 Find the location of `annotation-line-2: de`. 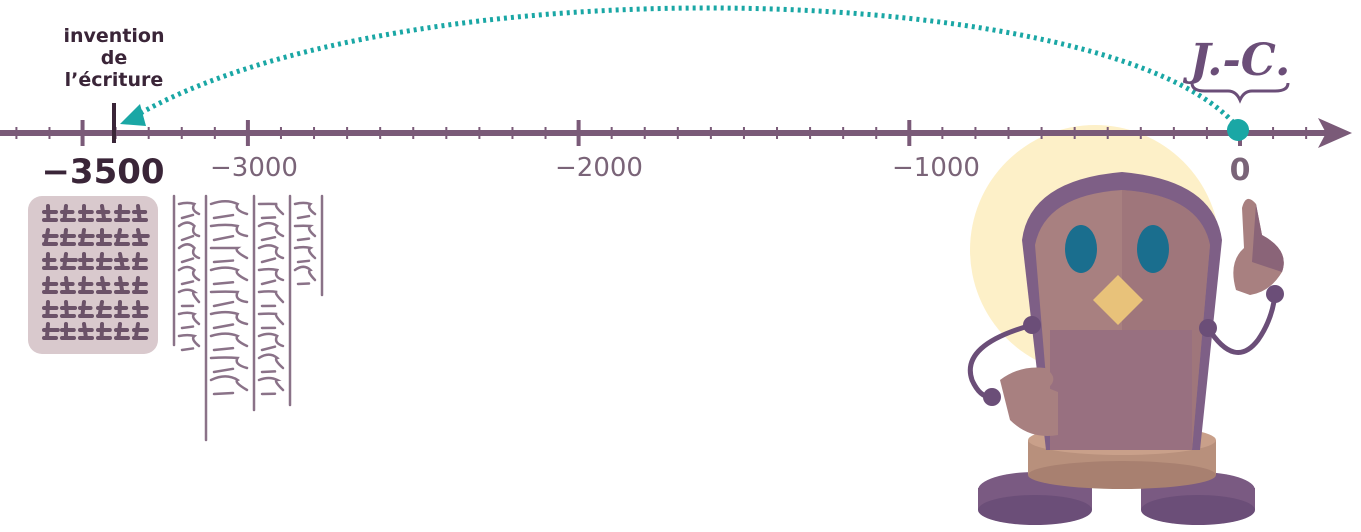

annotation-line-2: de is located at coordinates (114, 58).